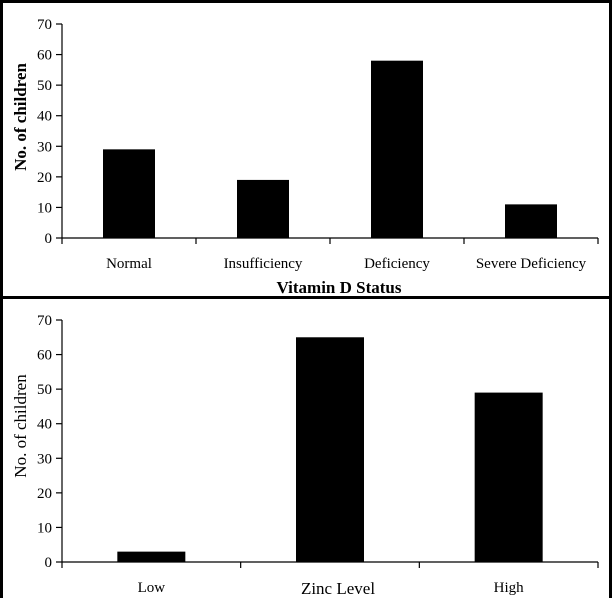  Describe the element at coordinates (339, 287) in the screenshot. I see `x-axis-title: Vitamin D Status` at that location.